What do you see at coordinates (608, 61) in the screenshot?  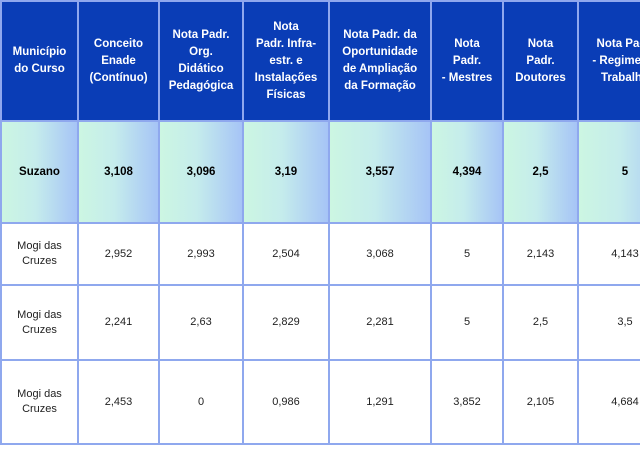 I see `header-regime-trabalho: Nota Padr.- Regime deTrabalho` at bounding box center [608, 61].